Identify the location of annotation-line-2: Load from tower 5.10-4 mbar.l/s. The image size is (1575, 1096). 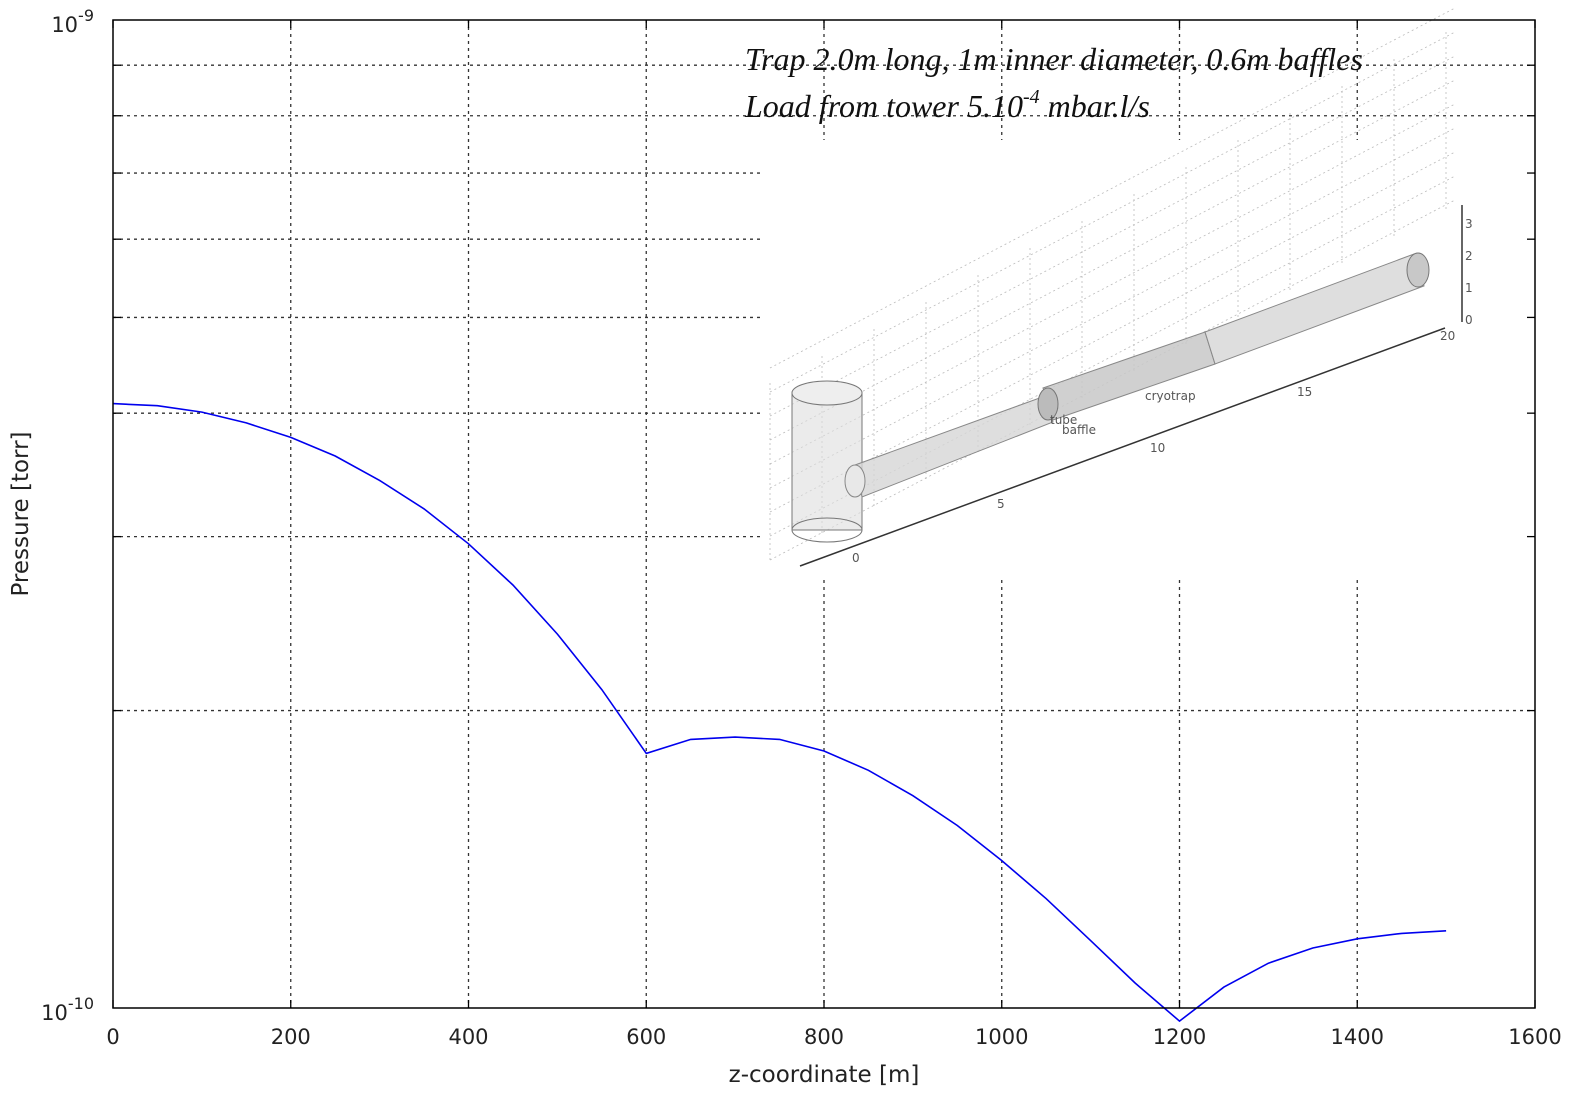
(947, 105).